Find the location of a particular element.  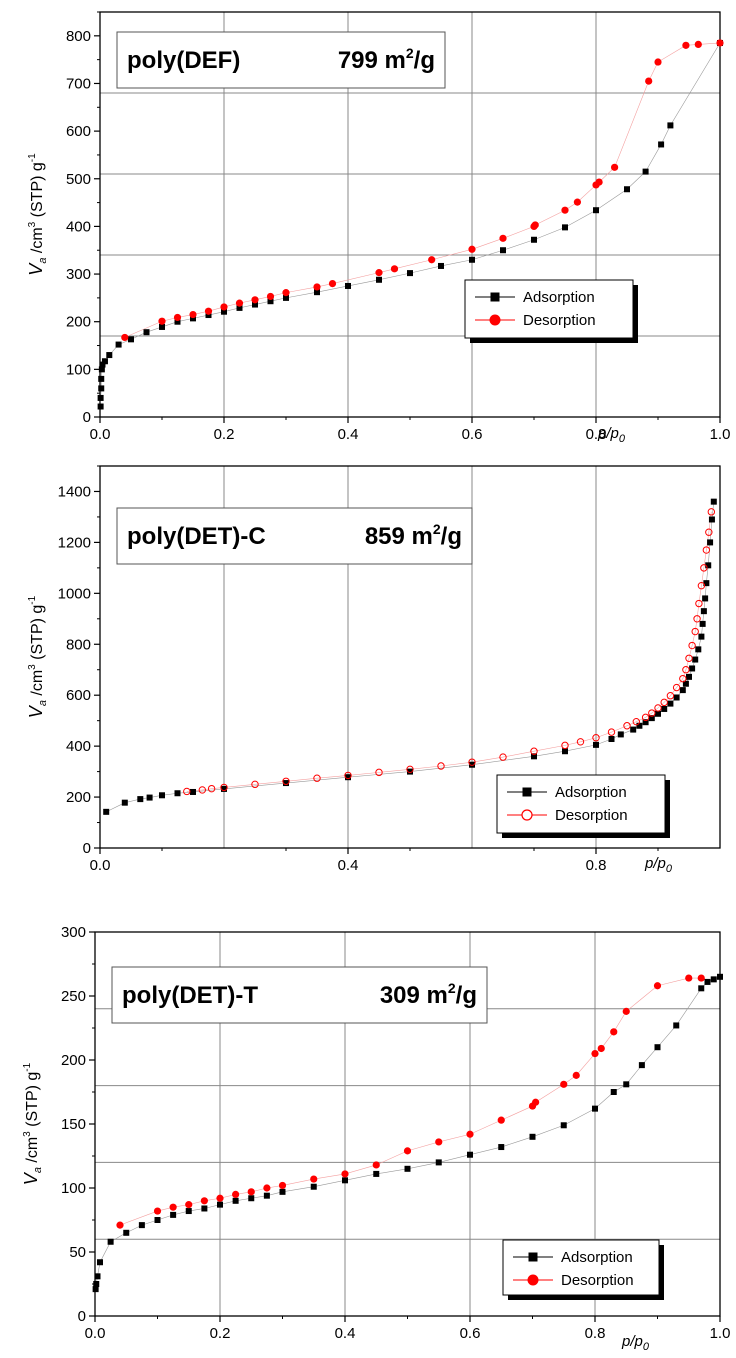

y-axis-label: Va /cm3 (STP) g-1 is located at coordinates (37, 214).